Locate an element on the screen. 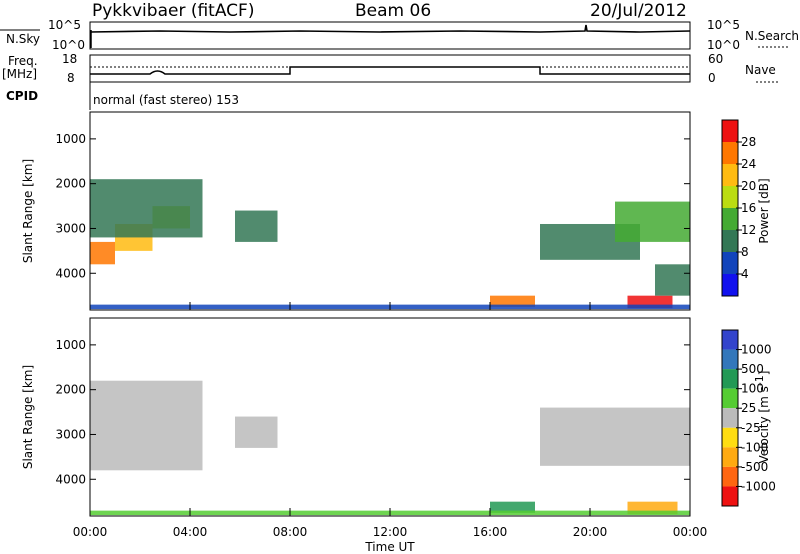 Image resolution: width=800 pixels, height=554 pixels. vel-axes-ytick-label-1: 3000 is located at coordinates (70, 434).